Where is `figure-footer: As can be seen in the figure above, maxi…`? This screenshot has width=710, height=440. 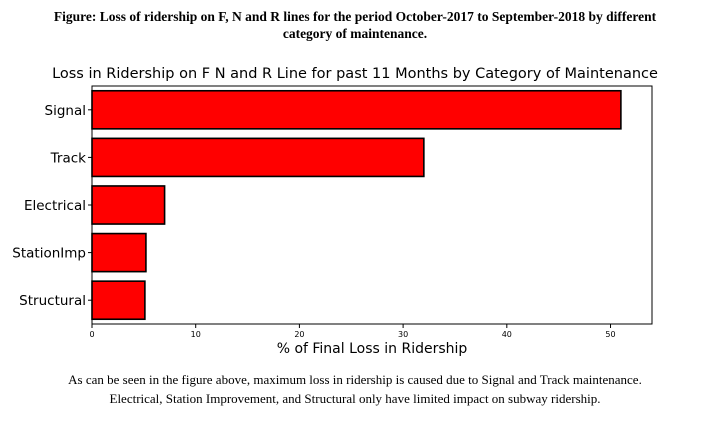 figure-footer: As can be seen in the figure above, maxi… is located at coordinates (355, 389).